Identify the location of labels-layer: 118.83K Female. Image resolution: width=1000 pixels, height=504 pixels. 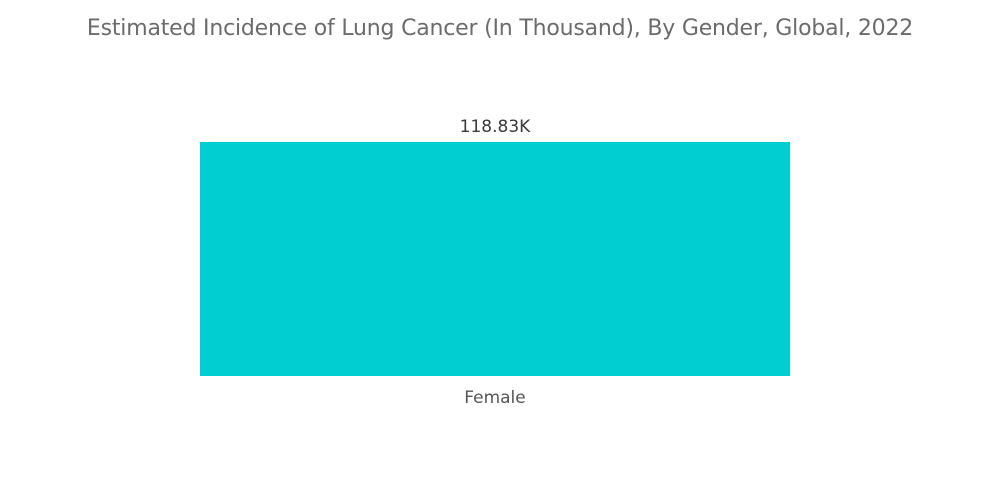
(495, 262).